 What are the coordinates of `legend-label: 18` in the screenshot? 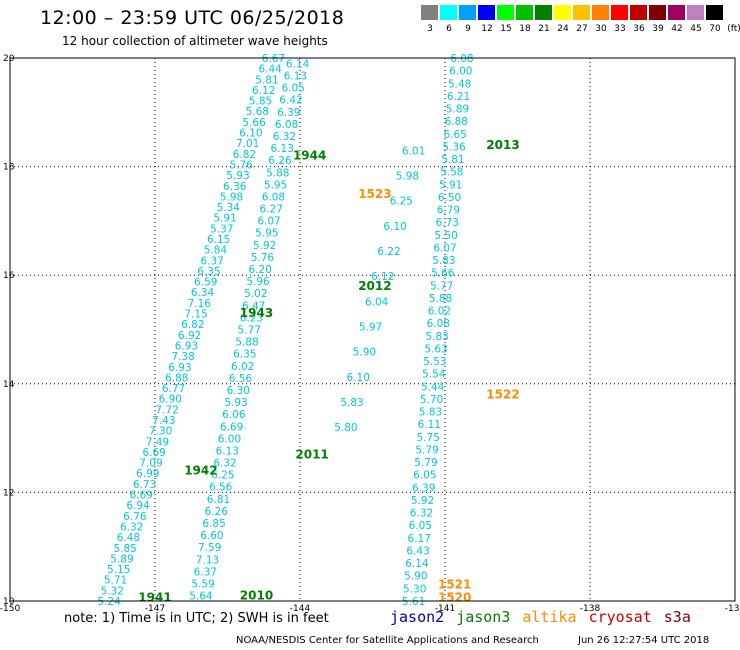 It's located at (525, 29).